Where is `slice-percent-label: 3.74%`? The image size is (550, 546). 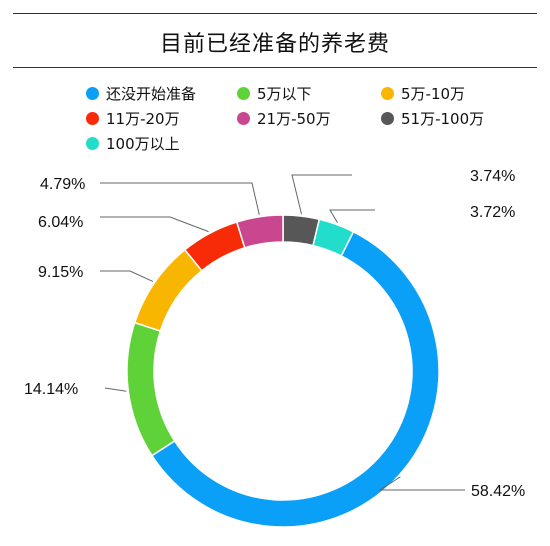 slice-percent-label: 3.74% is located at coordinates (492, 176).